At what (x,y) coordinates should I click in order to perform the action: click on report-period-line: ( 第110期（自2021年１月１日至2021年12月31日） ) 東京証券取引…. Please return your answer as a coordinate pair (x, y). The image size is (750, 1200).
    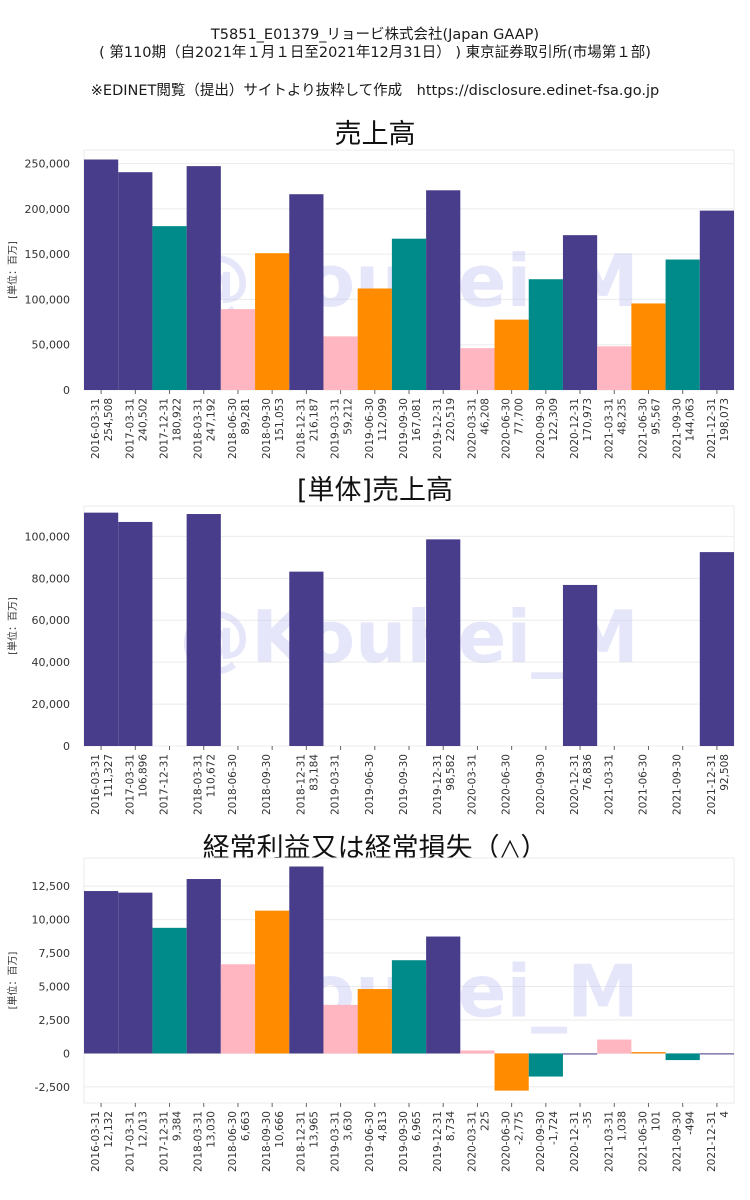
    Looking at the image, I should click on (375, 53).